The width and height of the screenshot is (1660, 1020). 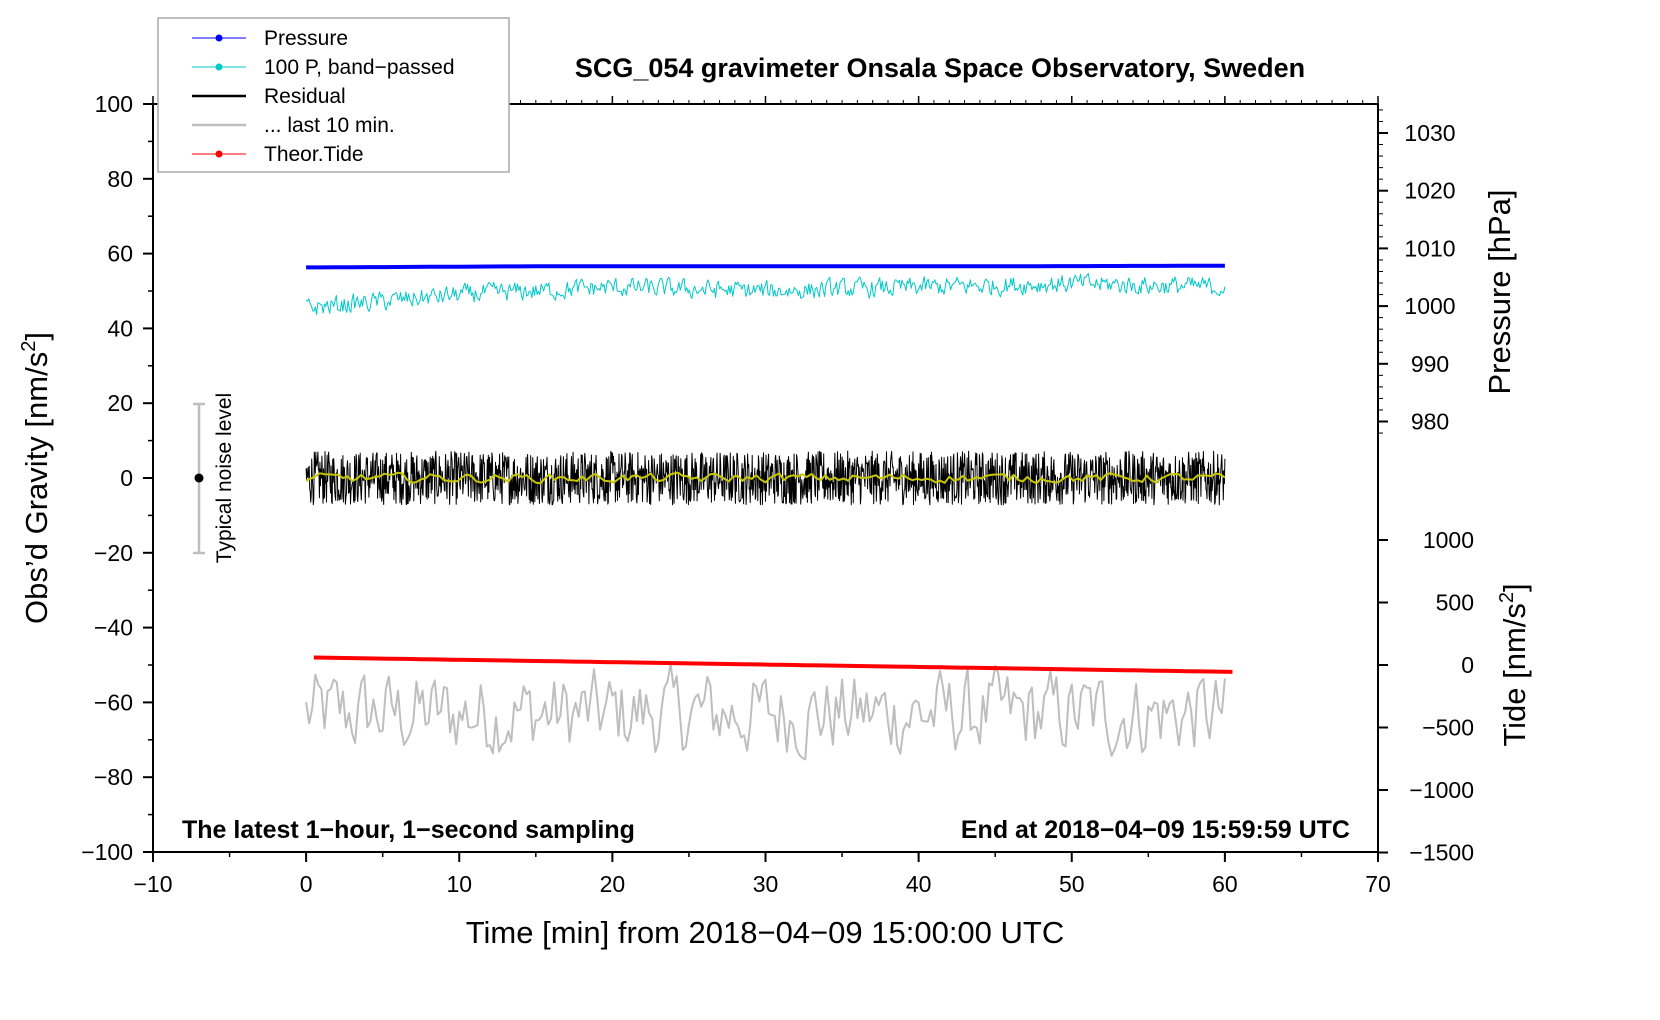 I want to click on x-tick-label: 30, so click(x=766, y=884).